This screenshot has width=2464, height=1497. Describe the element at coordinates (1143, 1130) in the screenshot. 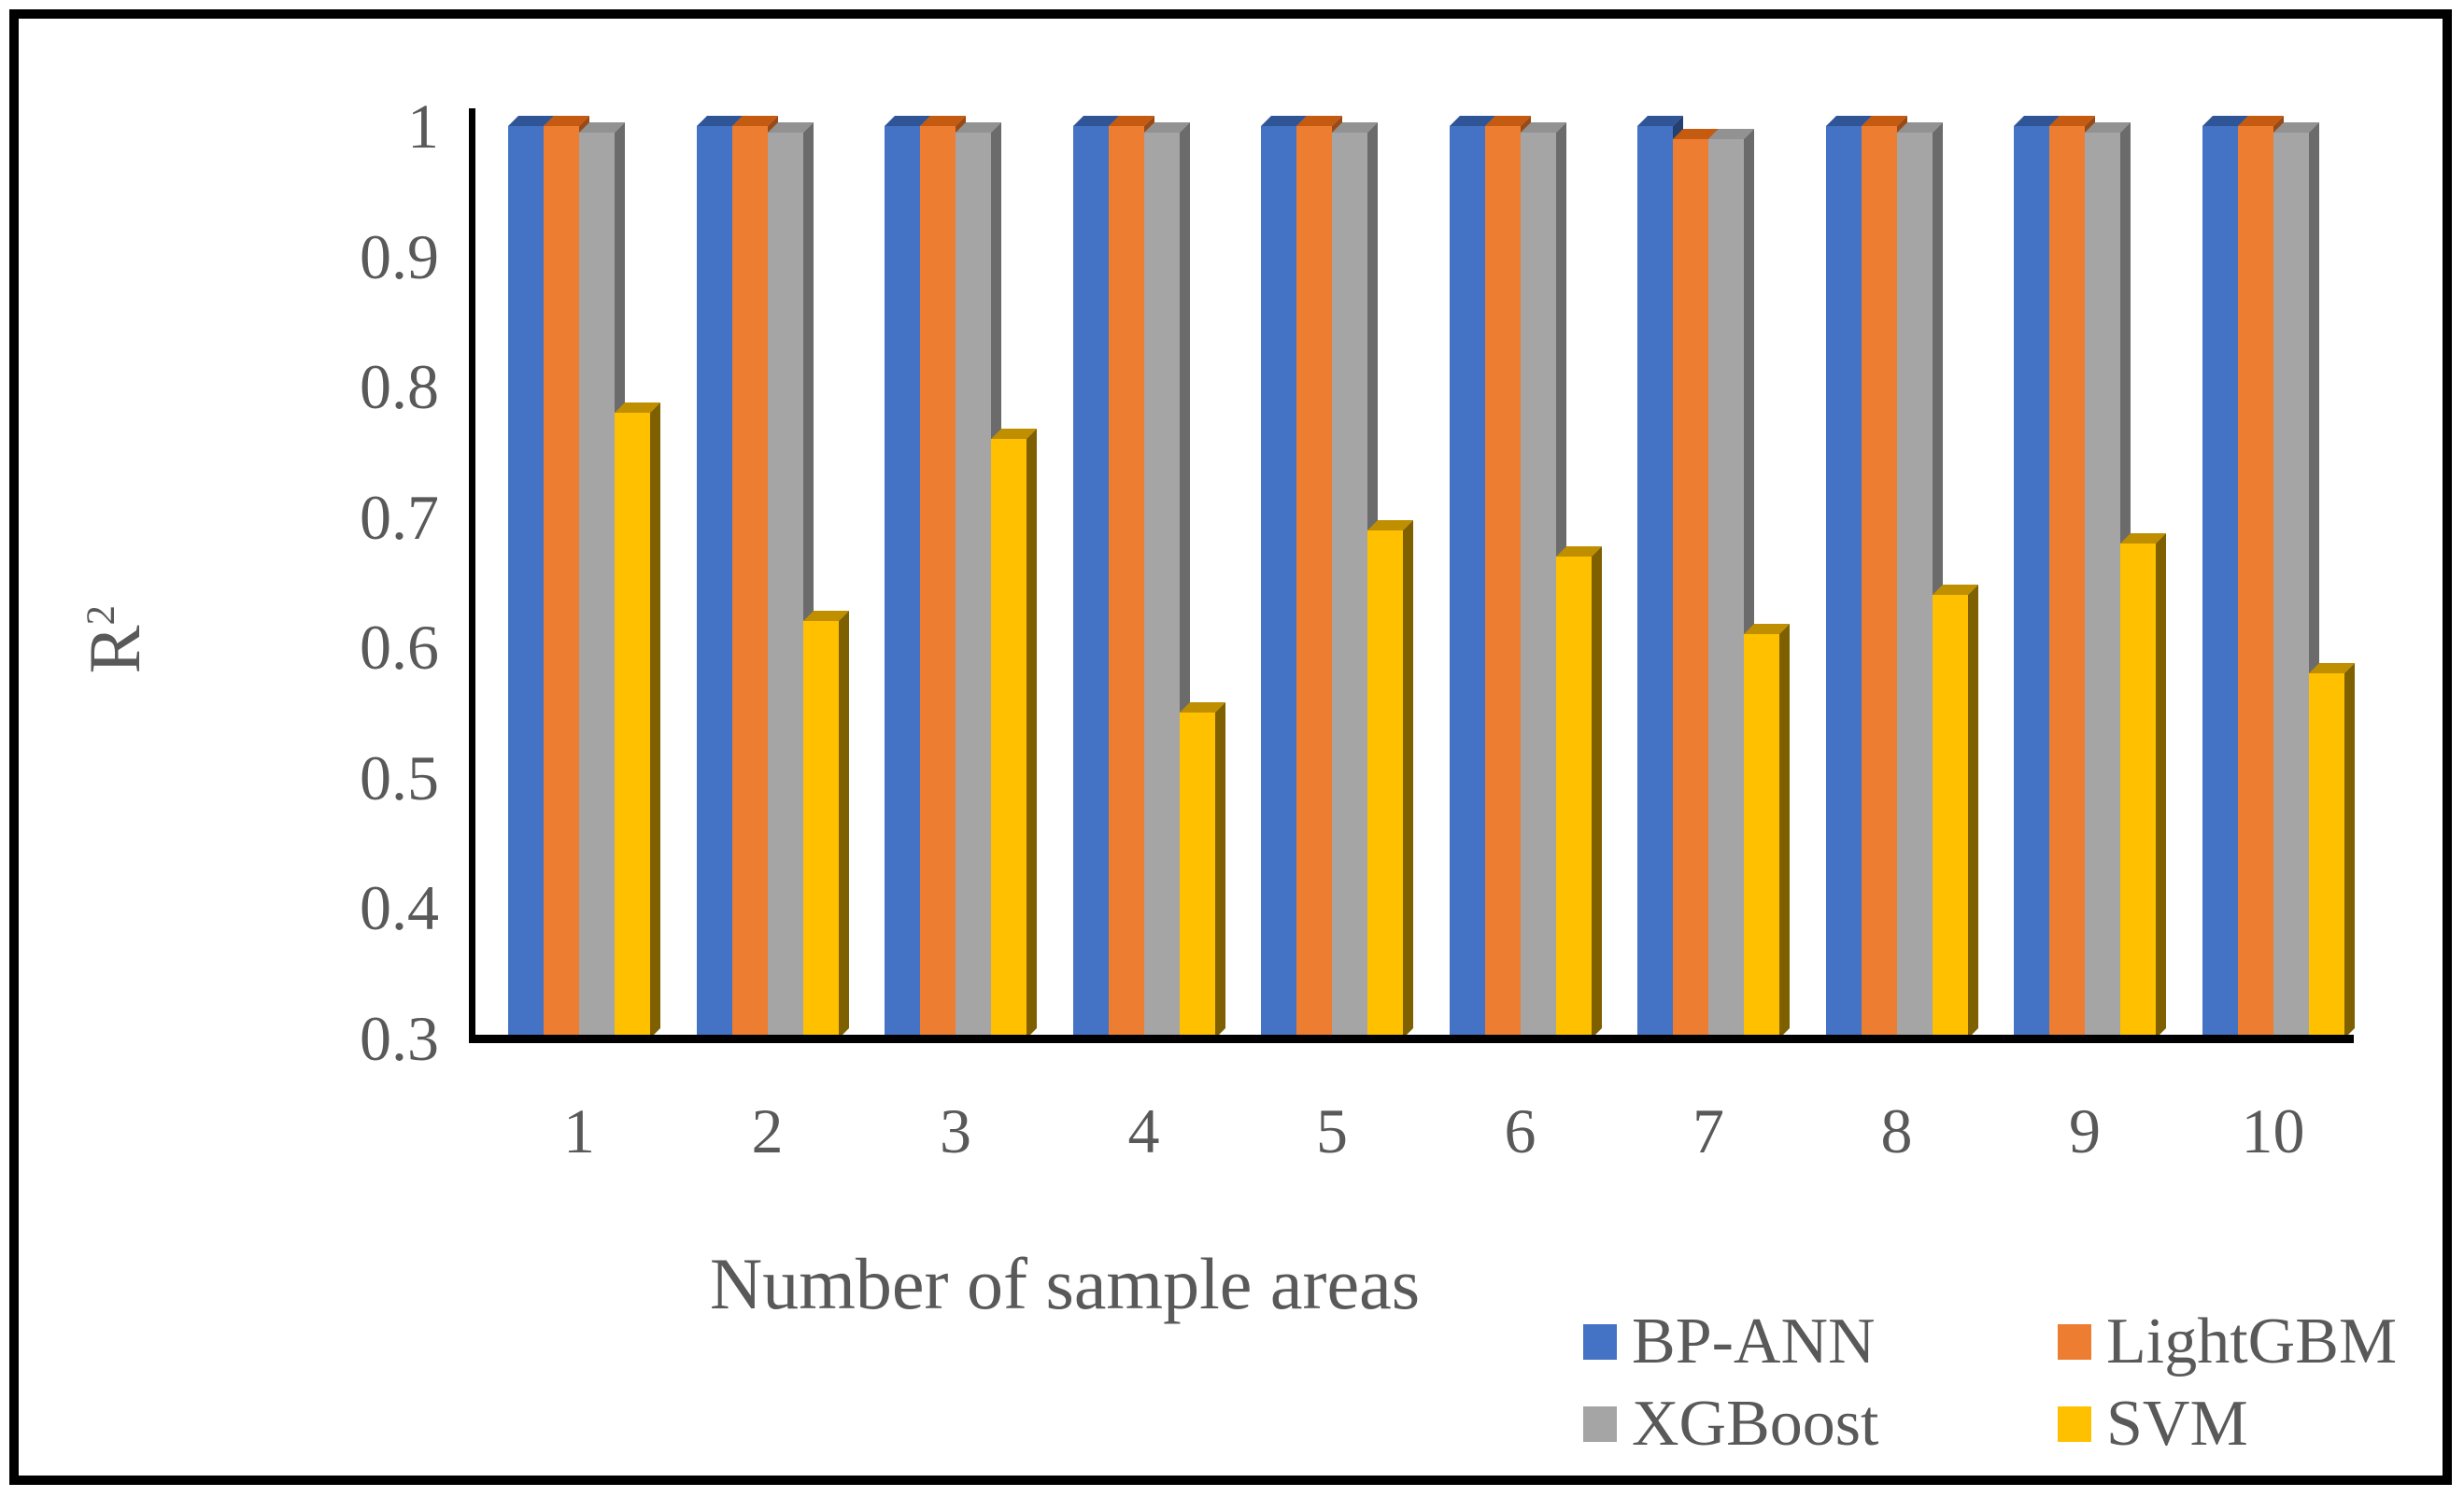

I see `x-tick-label-4: 4` at that location.